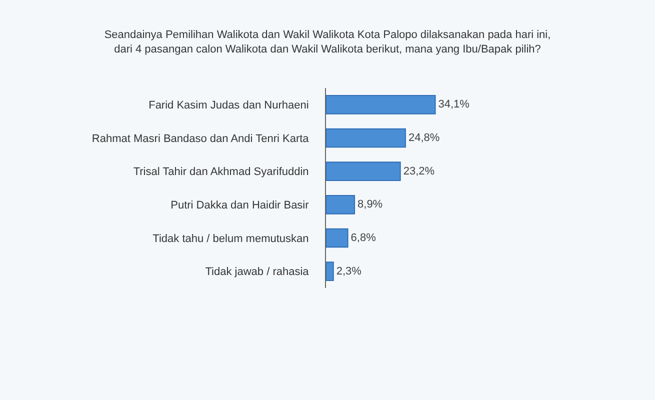  Describe the element at coordinates (201, 138) in the screenshot. I see `y-tick-label: Rahmat Masri Bandaso dan Andi Tenri Karta` at that location.